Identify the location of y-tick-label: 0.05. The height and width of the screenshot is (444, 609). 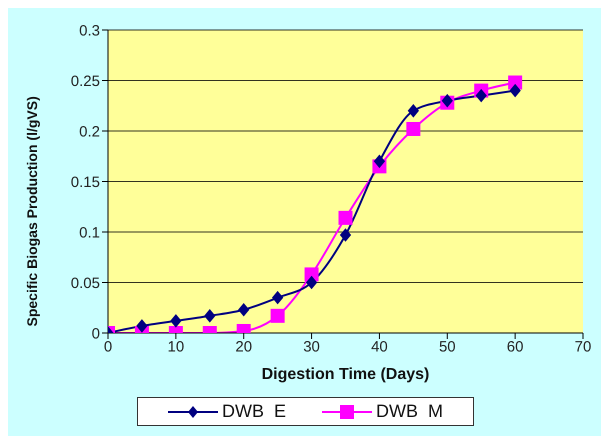
(85, 283).